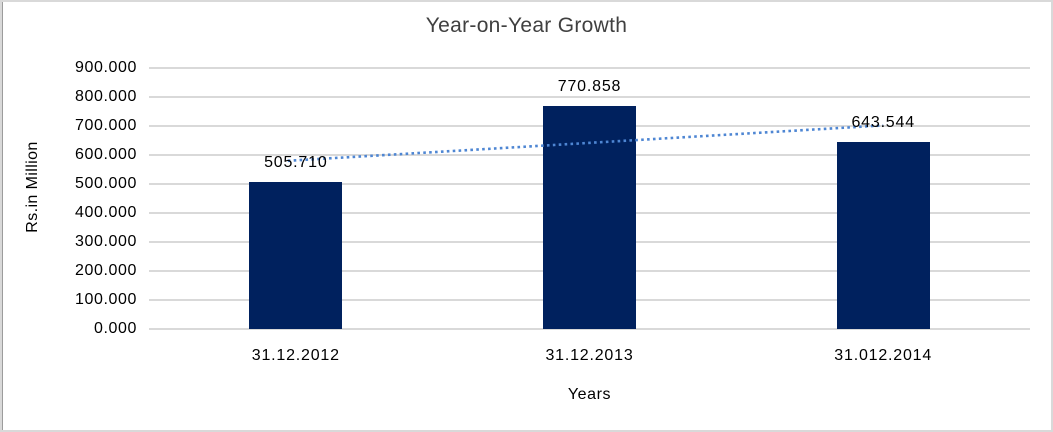 The width and height of the screenshot is (1053, 432). I want to click on y-tick-label: 400.000, so click(105, 212).